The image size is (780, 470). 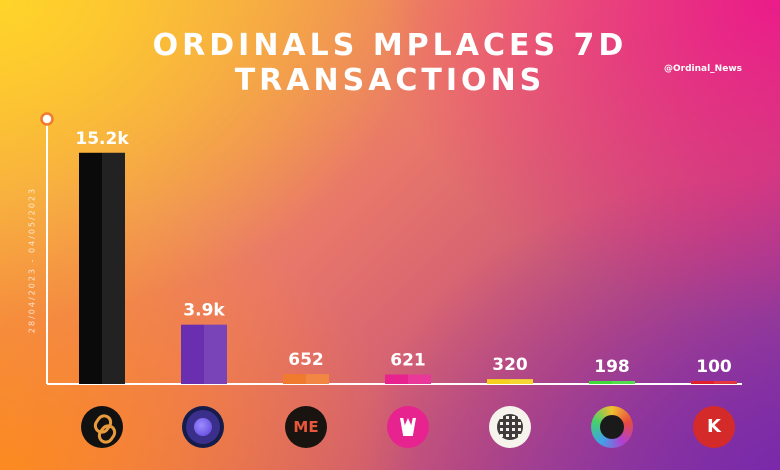 What do you see at coordinates (306, 360) in the screenshot?
I see `data-label: 652` at bounding box center [306, 360].